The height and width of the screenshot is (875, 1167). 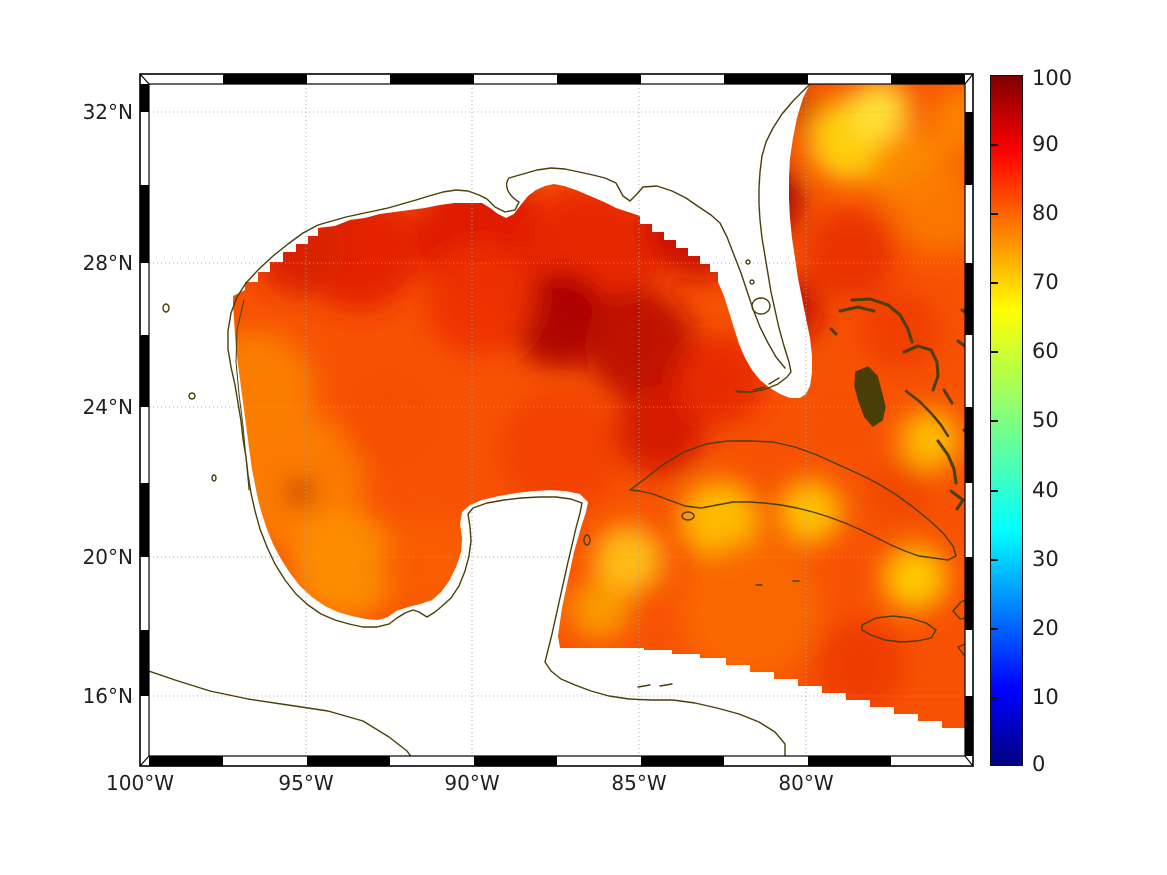 What do you see at coordinates (960, 371) in the screenshot?
I see `bahamas-edge-bits` at bounding box center [960, 371].